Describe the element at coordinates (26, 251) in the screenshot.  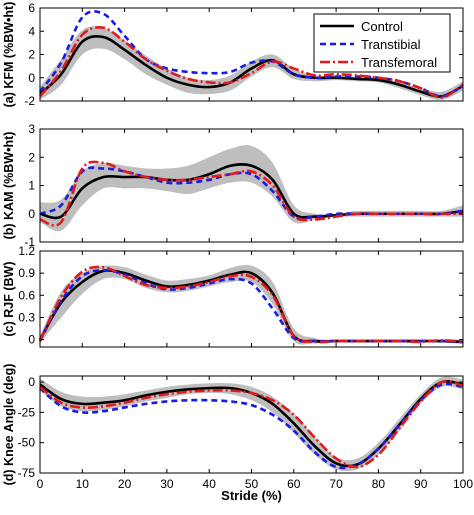
I see `y-tick-label: 1.2` at that location.